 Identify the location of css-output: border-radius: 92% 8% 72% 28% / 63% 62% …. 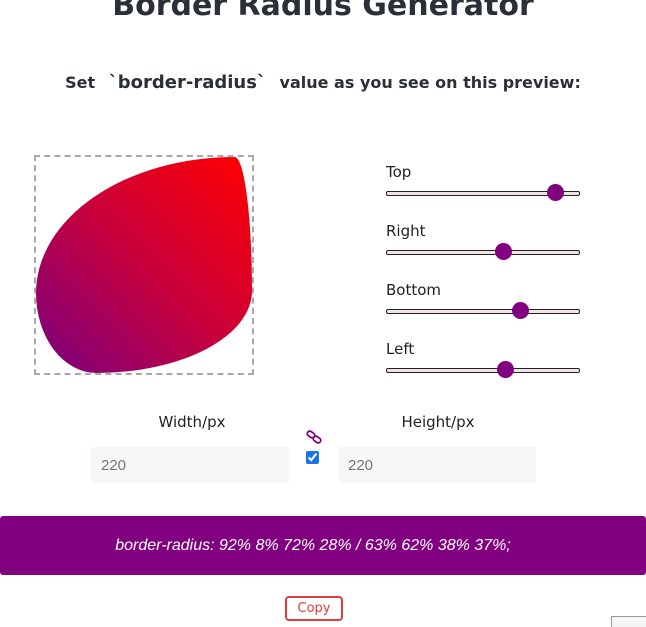
(323, 545).